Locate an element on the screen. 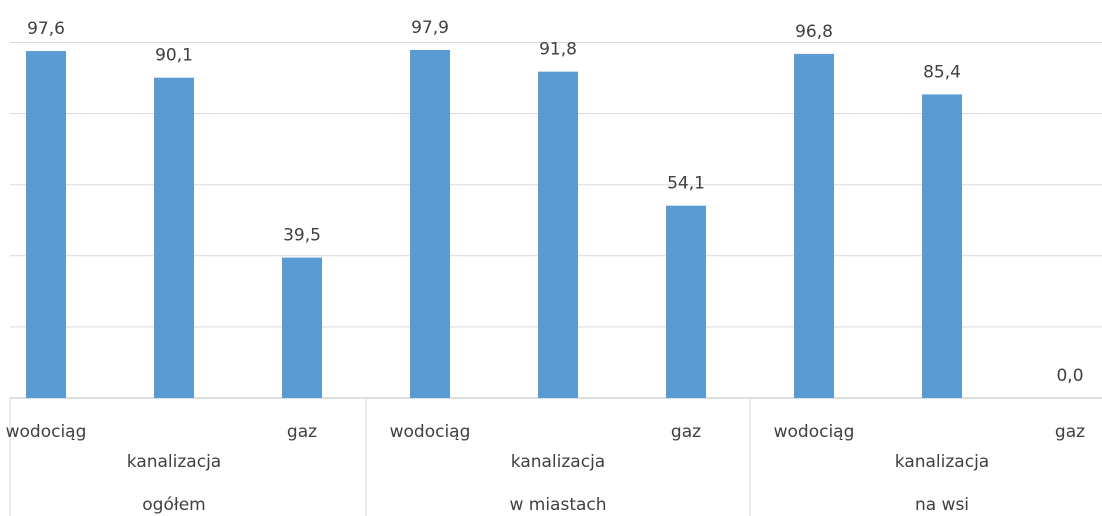 The image size is (1102, 516). group-label: na wsi is located at coordinates (942, 505).